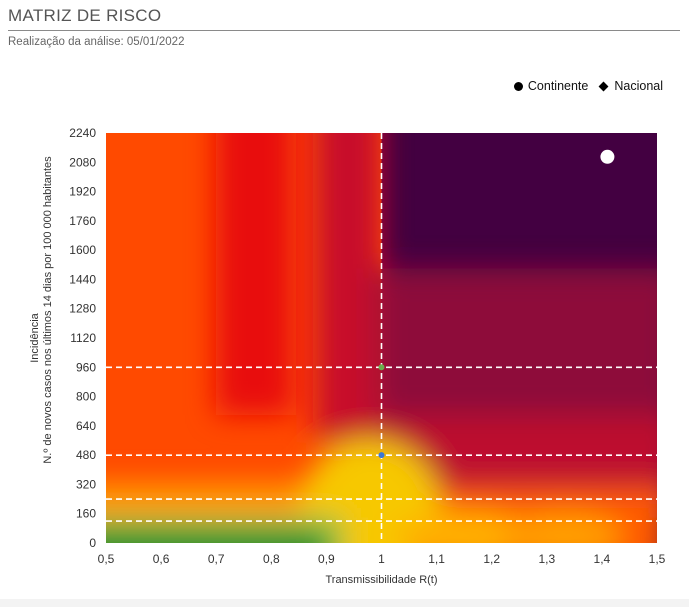  Describe the element at coordinates (344, 18) in the screenshot. I see `page-title: MATRIZ DE RISCO` at that location.